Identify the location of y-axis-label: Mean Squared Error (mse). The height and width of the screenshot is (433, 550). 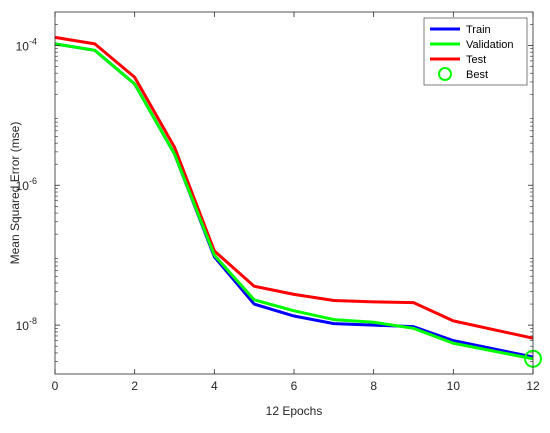
(15, 193).